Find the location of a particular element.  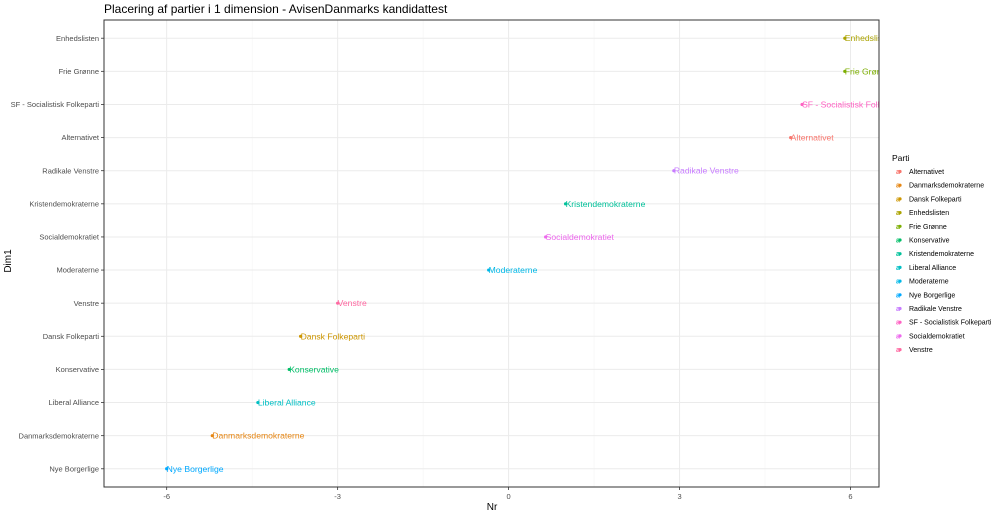

legend-title: Parti is located at coordinates (901, 158).